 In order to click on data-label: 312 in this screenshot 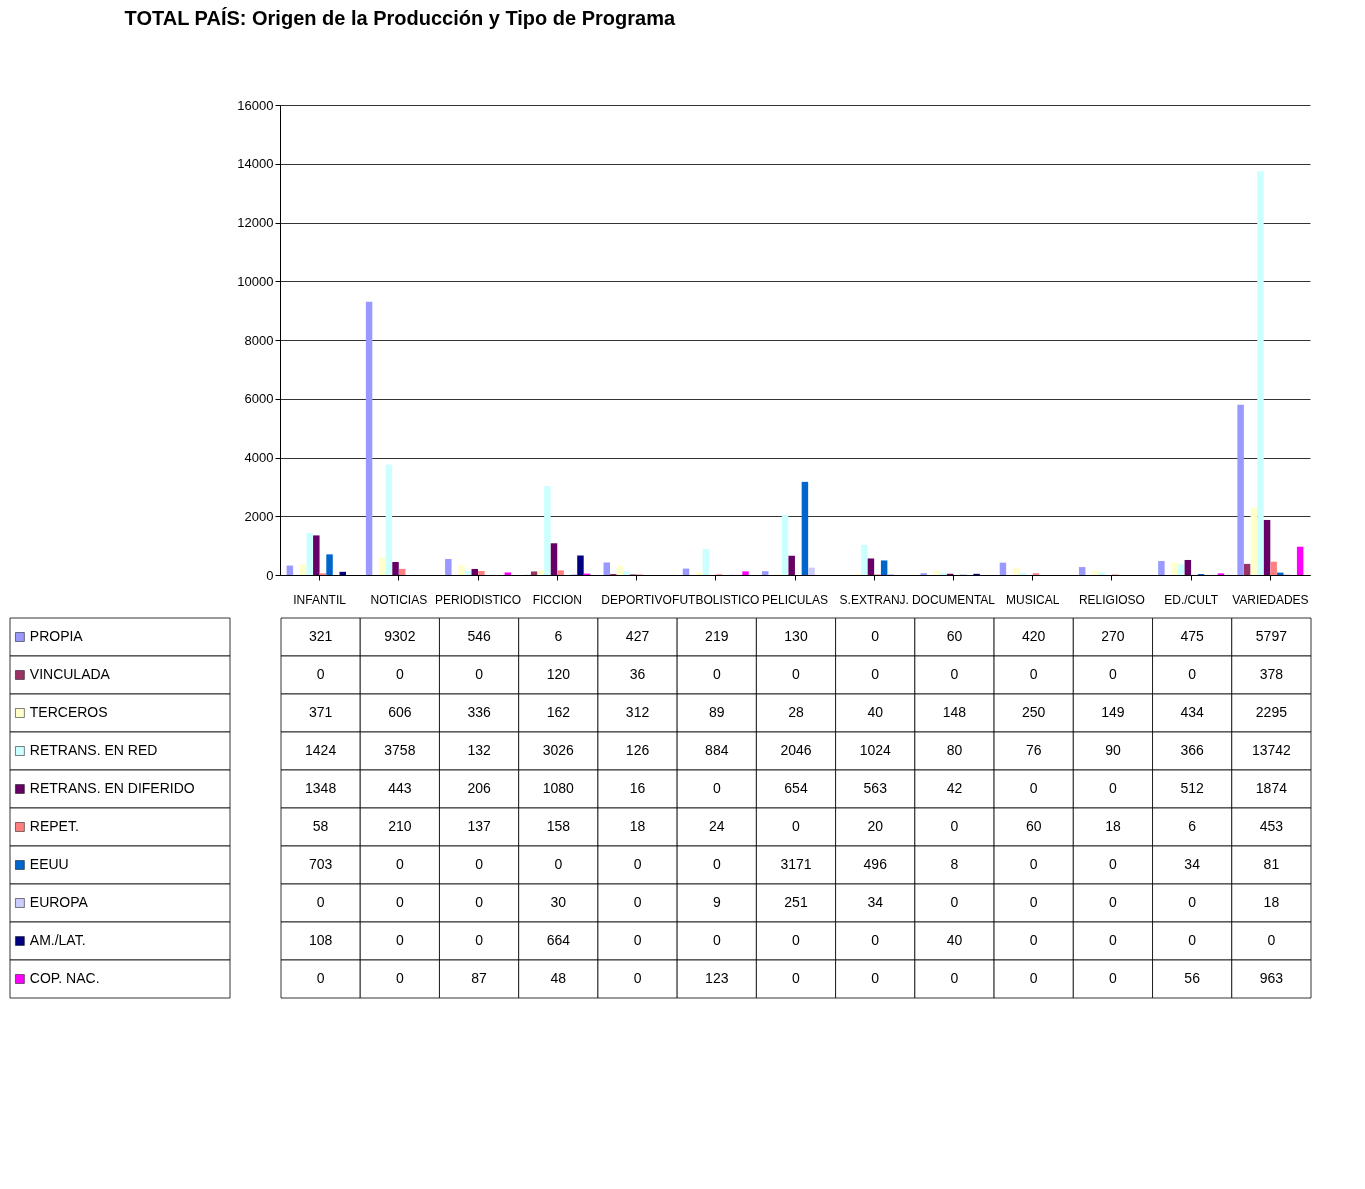, I will do `click(637, 712)`.